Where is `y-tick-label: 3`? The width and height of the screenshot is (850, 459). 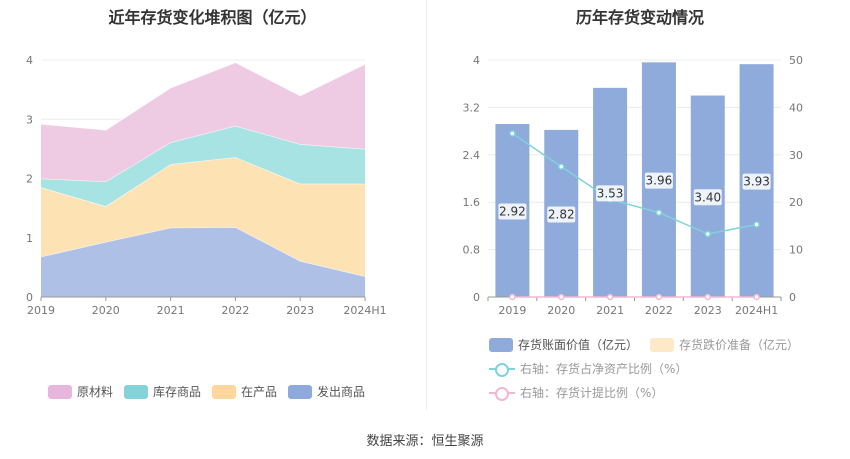 y-tick-label: 3 is located at coordinates (29, 119).